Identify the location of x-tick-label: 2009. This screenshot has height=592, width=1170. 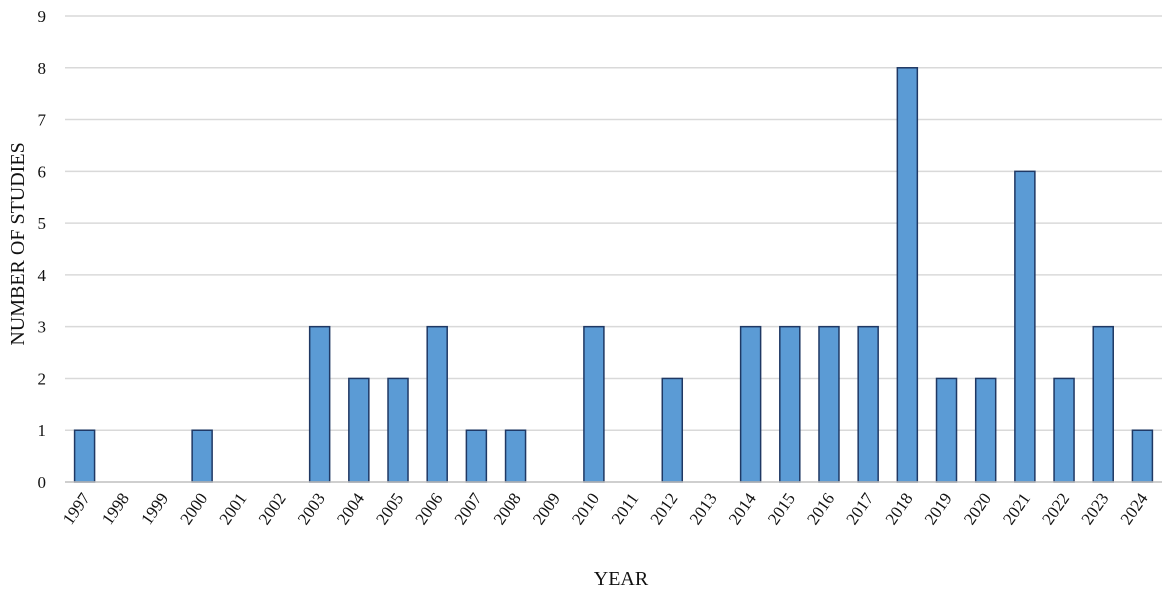
(546, 508).